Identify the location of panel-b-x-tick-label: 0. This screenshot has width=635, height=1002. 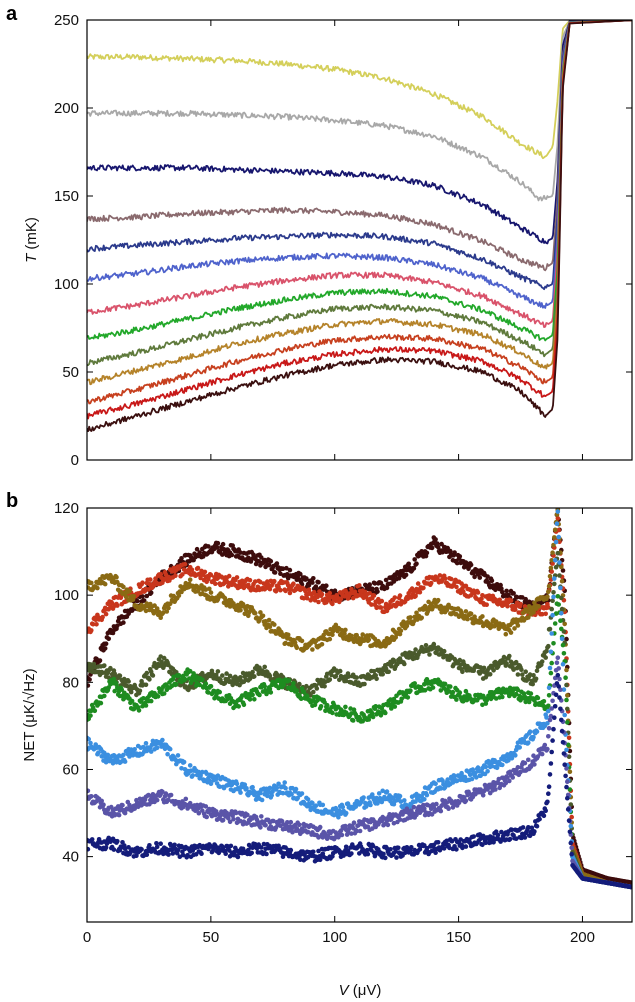
(87, 937).